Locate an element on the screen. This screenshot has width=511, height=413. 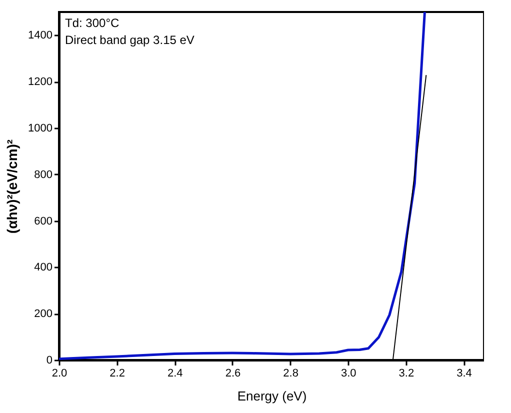
y-tick-label: 1000 is located at coordinates (40, 128).